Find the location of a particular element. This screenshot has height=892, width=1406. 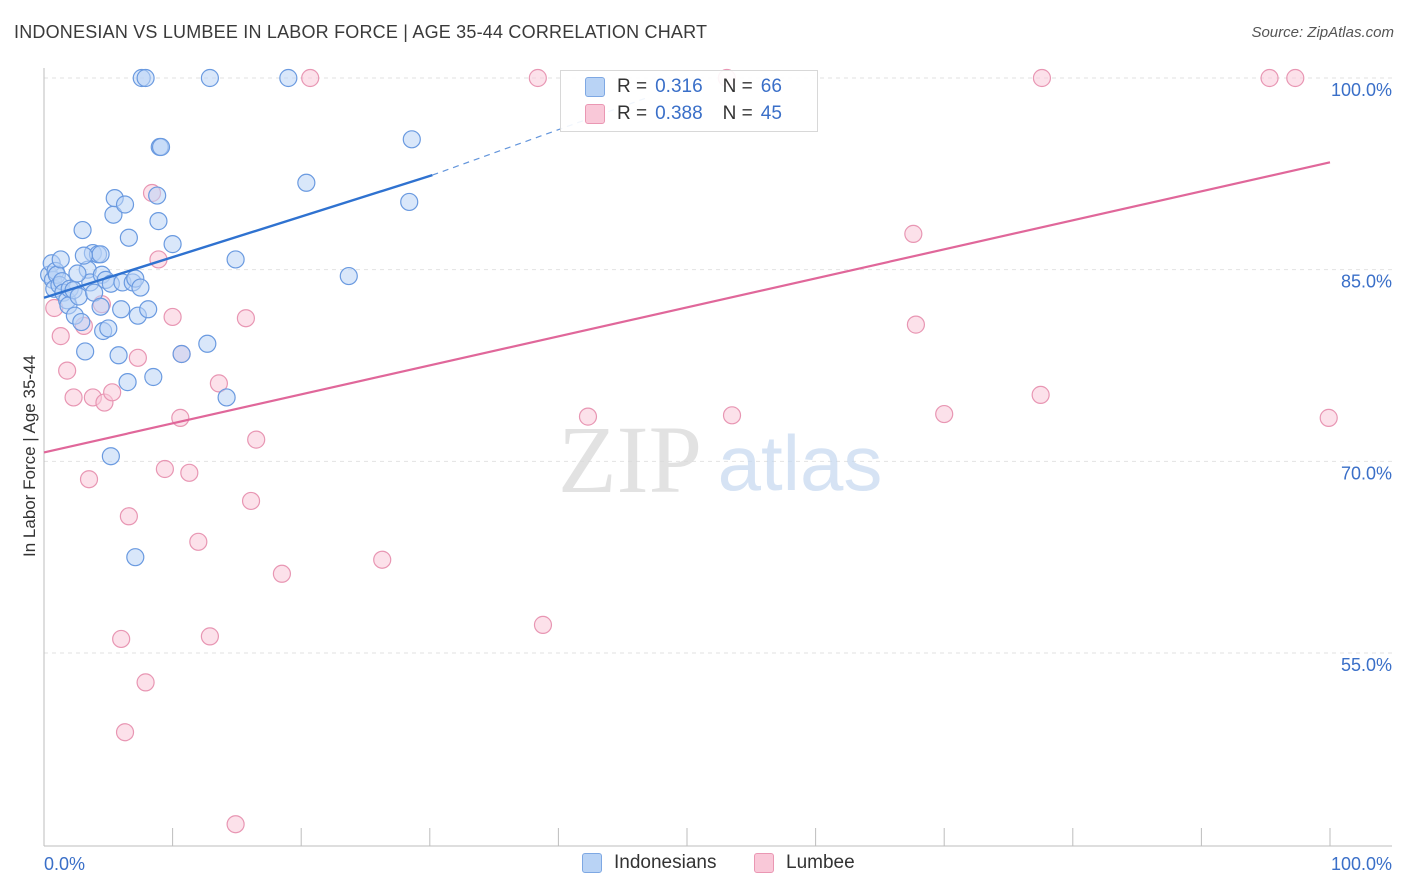

stats-legend-row-indonesians: R = 0.316 N = 66 is located at coordinates (683, 87).